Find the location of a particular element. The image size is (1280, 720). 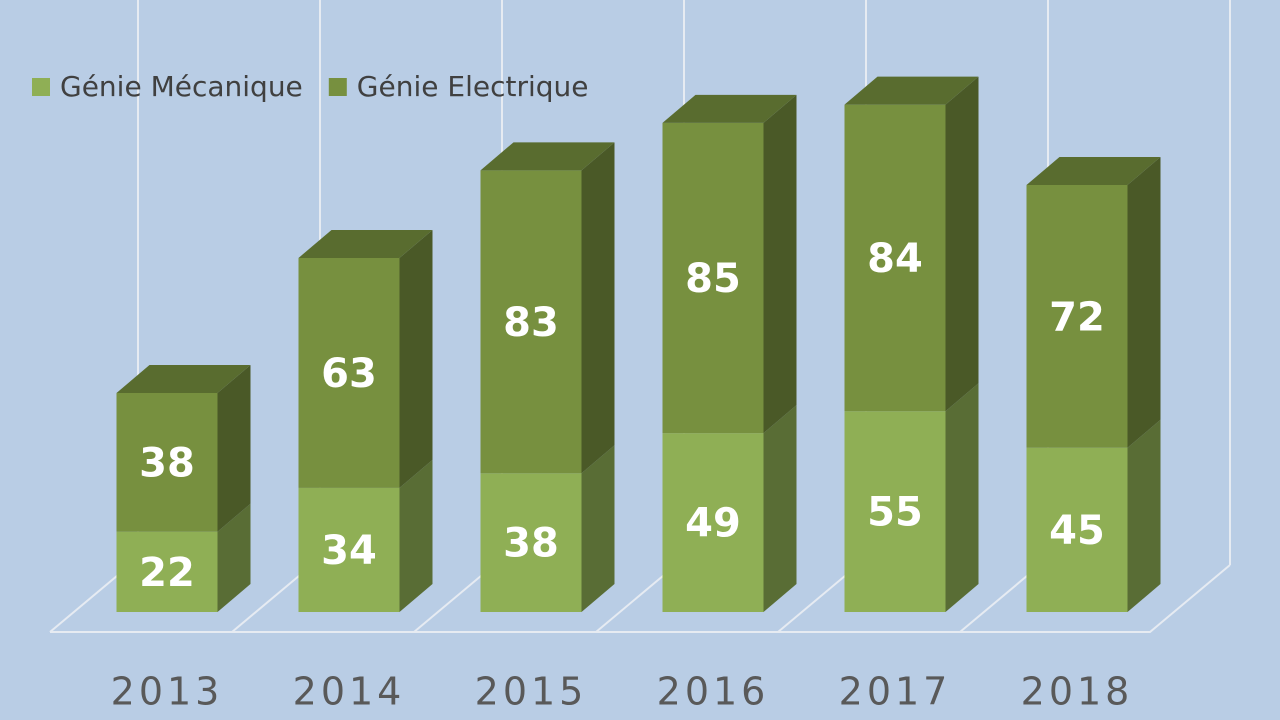

data-label: 22 is located at coordinates (167, 573).